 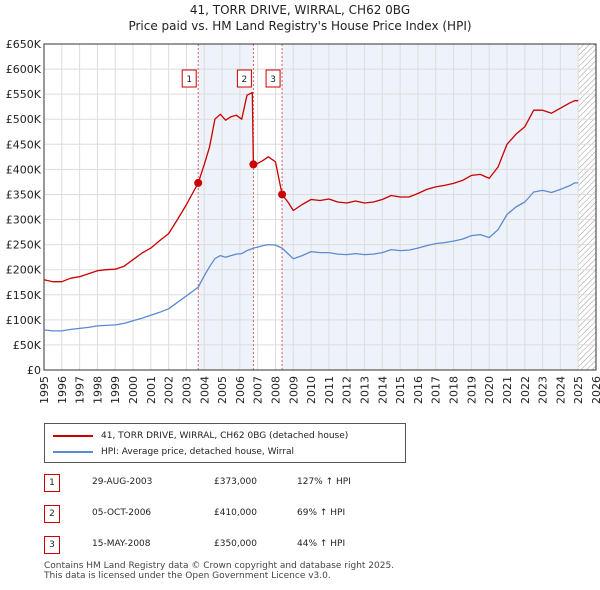 I want to click on y-tick-label: £600K, so click(x=24, y=69).